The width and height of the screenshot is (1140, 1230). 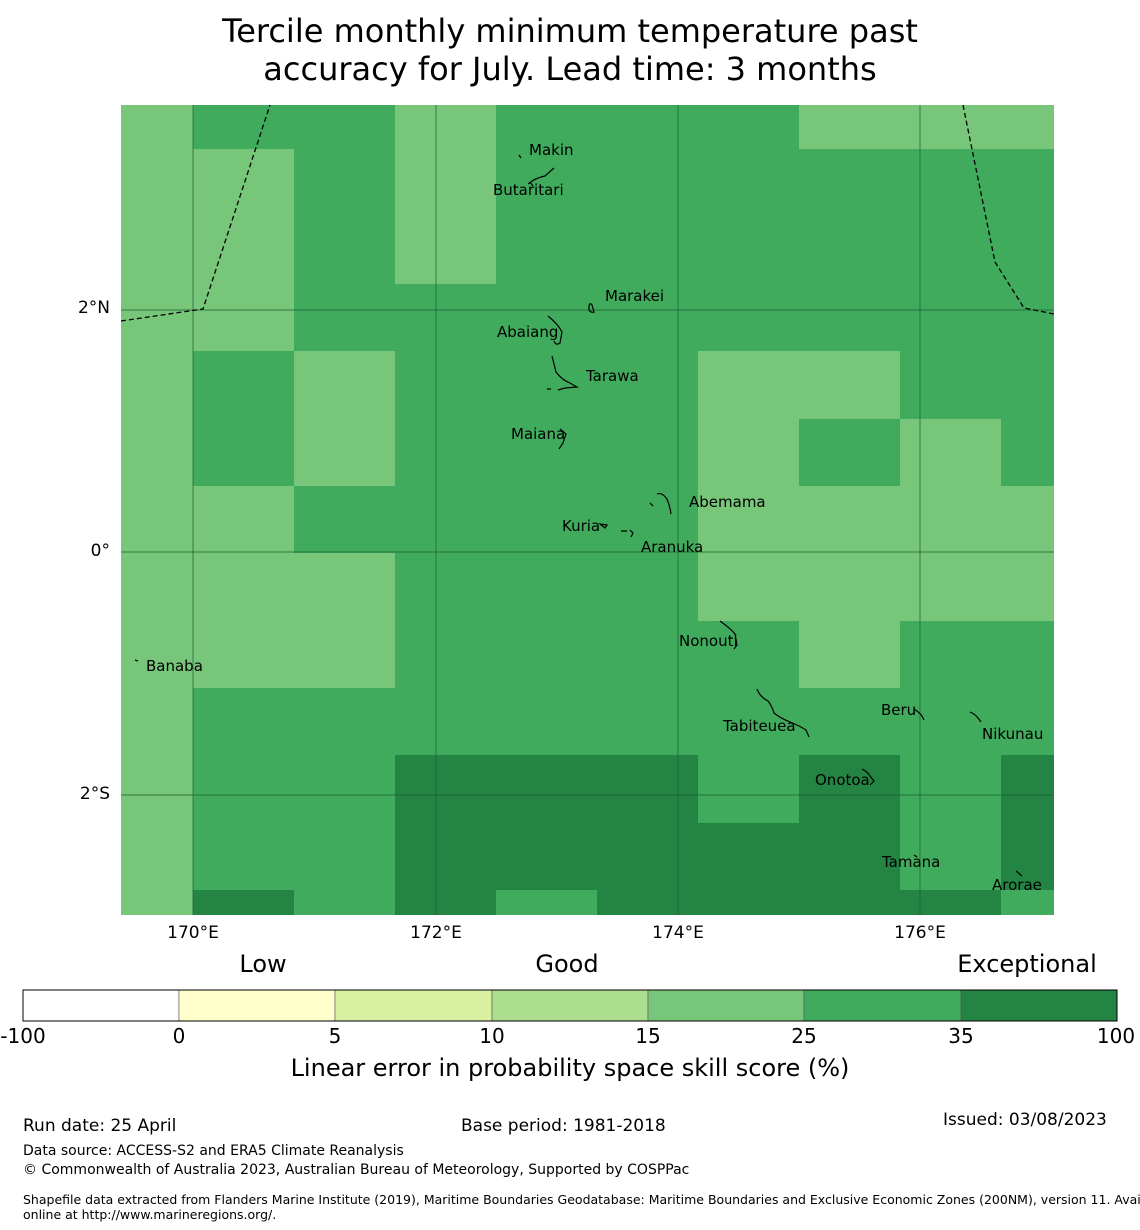 I want to click on tamana-island, so click(x=915, y=856).